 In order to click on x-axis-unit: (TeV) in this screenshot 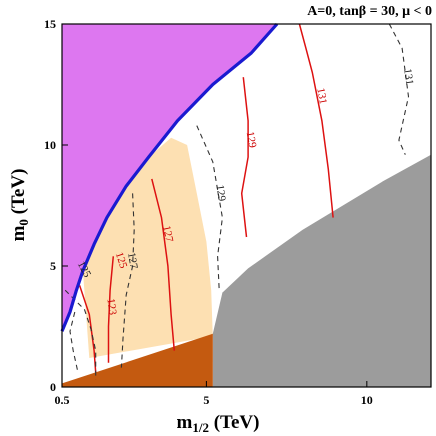, I will do `click(234, 422)`.